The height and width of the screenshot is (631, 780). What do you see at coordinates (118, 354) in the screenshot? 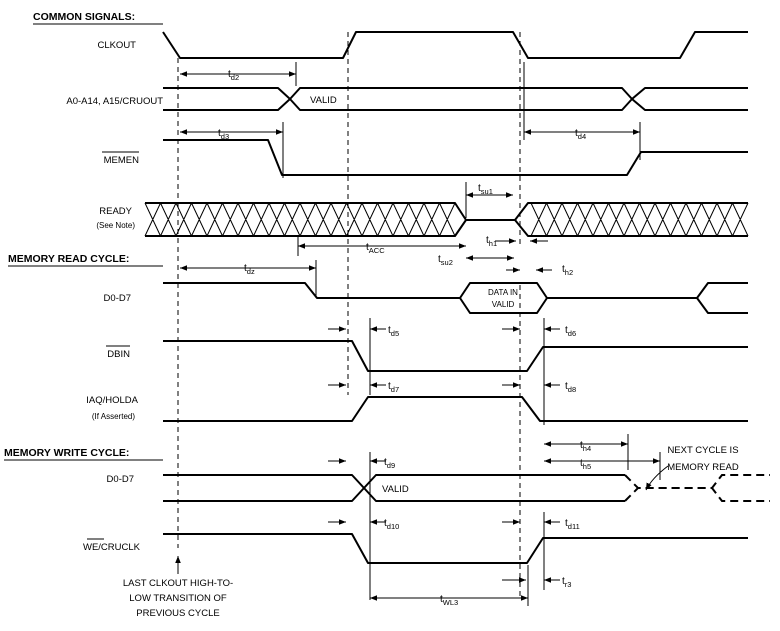
I see `signal-label-dbin: DBIN` at bounding box center [118, 354].